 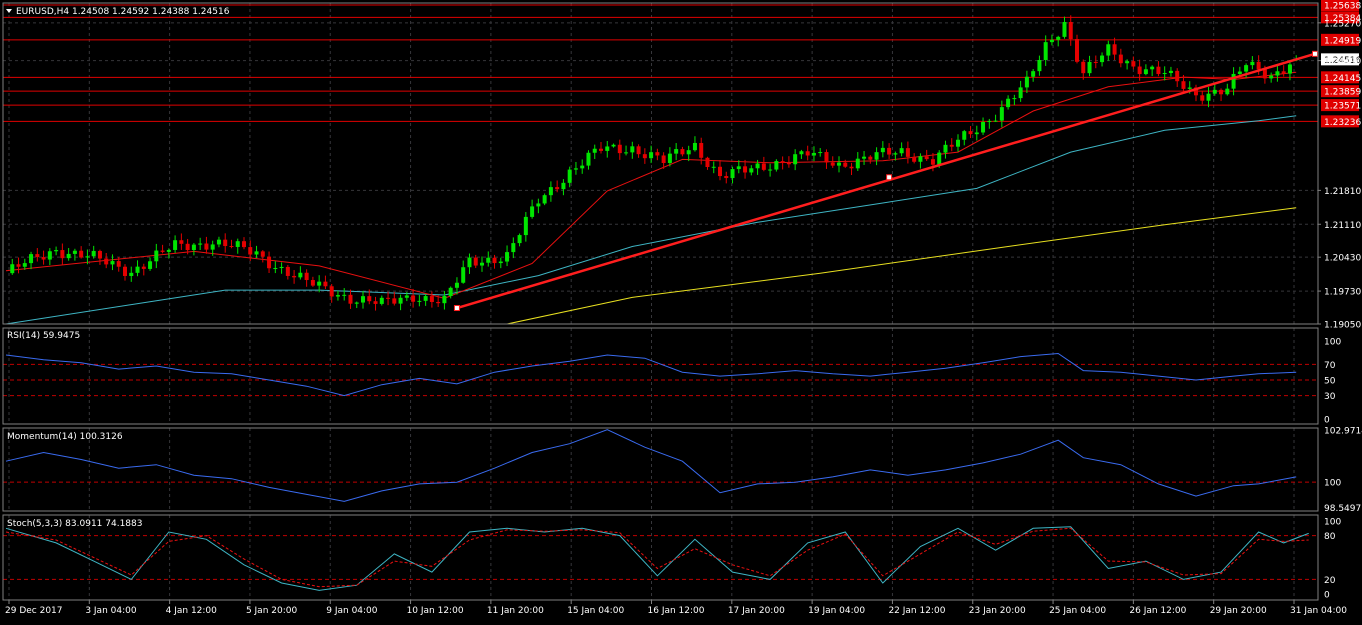 I want to click on rsi-tick-label: 0, so click(x=1327, y=421).